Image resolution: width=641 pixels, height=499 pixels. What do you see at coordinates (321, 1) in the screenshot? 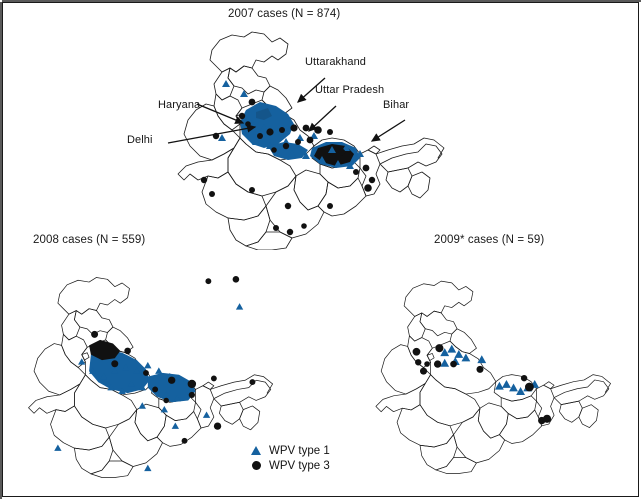
I see `frame-shadow-top` at bounding box center [321, 1].